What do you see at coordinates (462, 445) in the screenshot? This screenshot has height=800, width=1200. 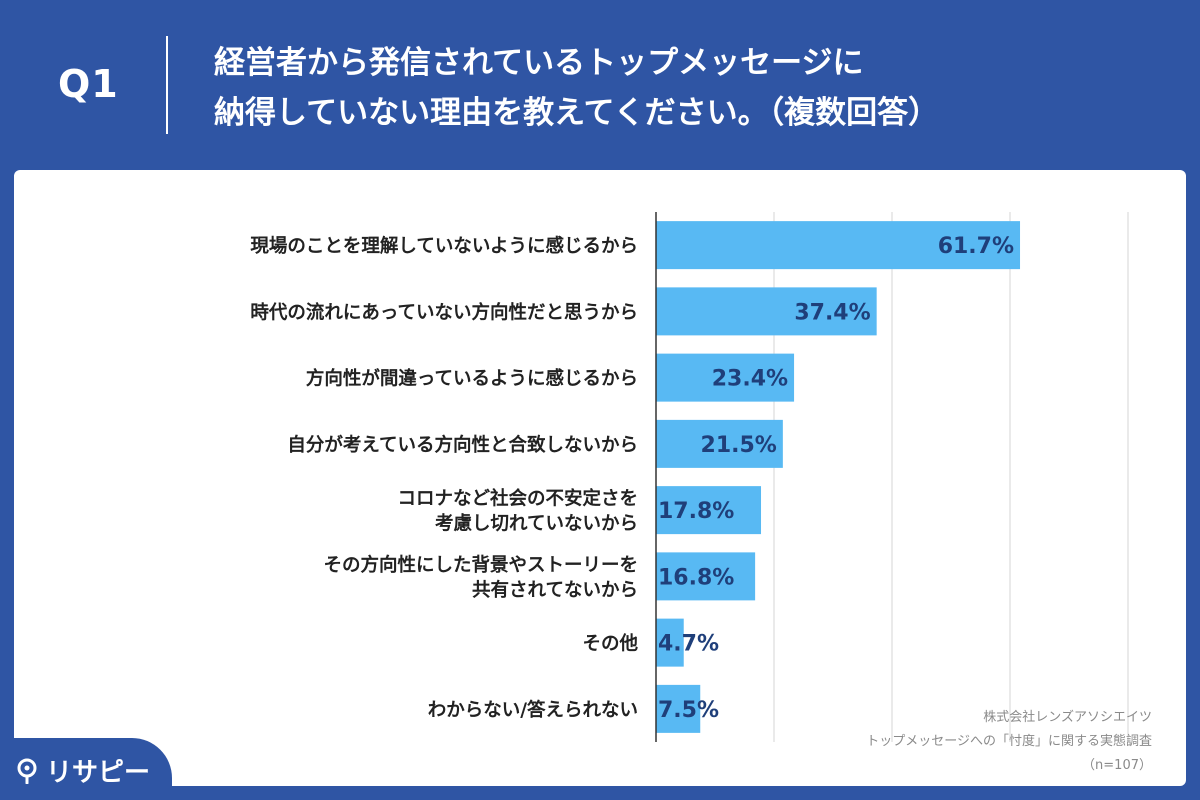 I see `category-label: 自分が考えている方向性と合致しないから` at bounding box center [462, 445].